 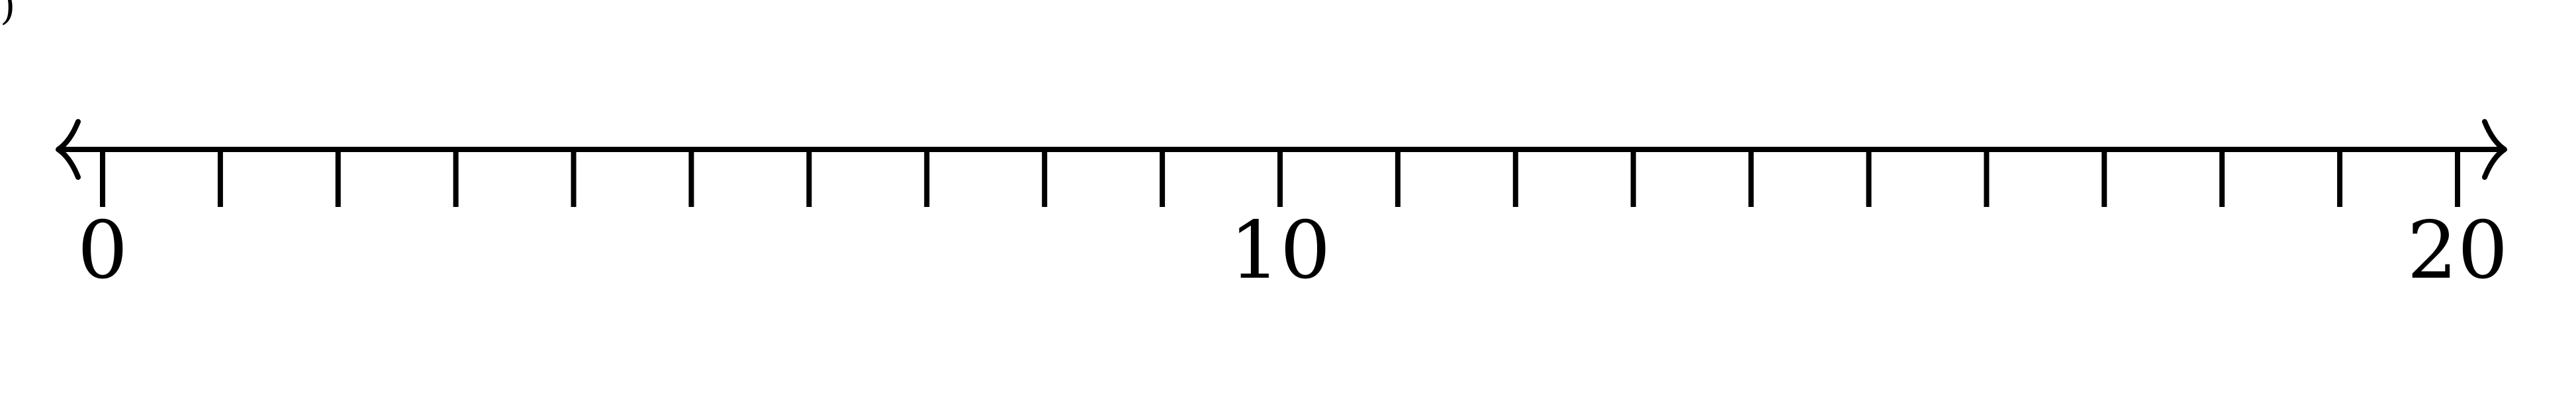 I want to click on tick-label-10: 10, so click(x=1280, y=251).